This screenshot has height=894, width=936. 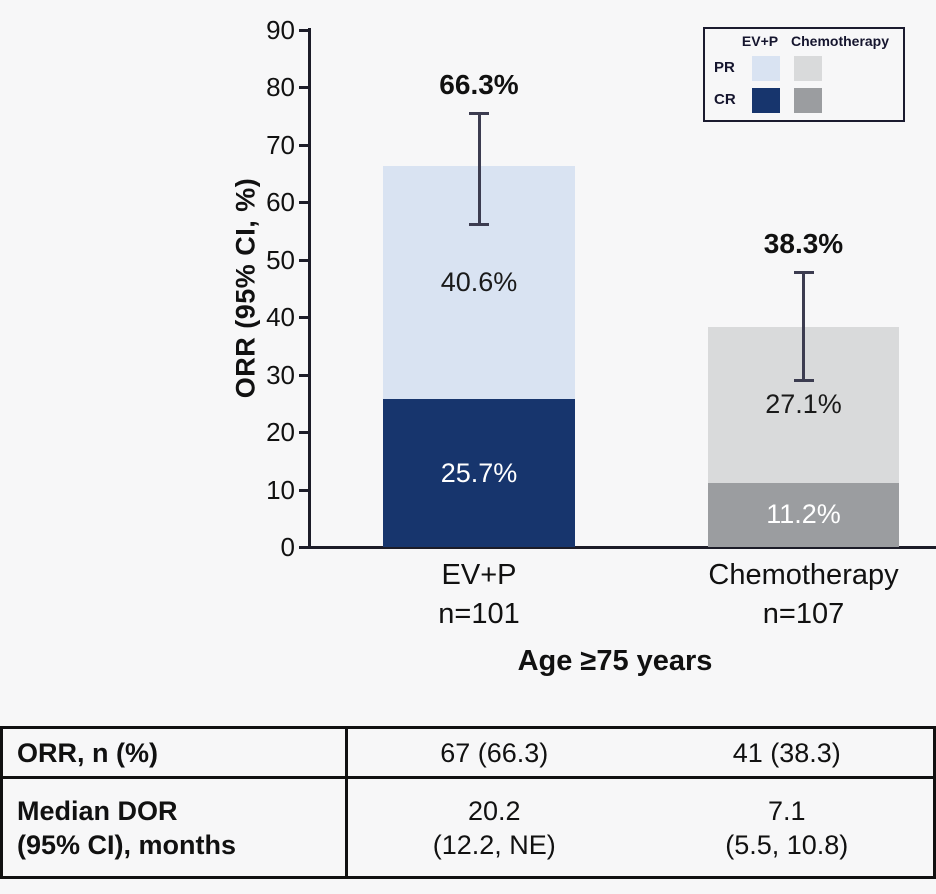 What do you see at coordinates (622, 547) in the screenshot?
I see `x-axis-line` at bounding box center [622, 547].